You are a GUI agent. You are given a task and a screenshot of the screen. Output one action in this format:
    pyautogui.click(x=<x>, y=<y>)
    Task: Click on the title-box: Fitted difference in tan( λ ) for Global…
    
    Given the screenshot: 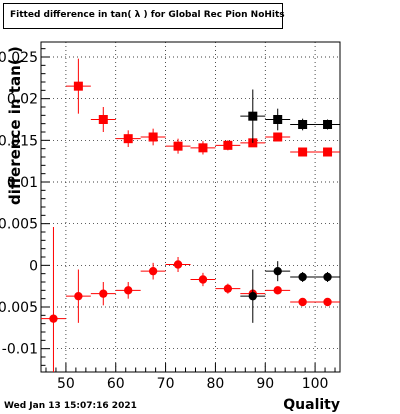 What is the action you would take?
    pyautogui.click(x=144, y=16)
    